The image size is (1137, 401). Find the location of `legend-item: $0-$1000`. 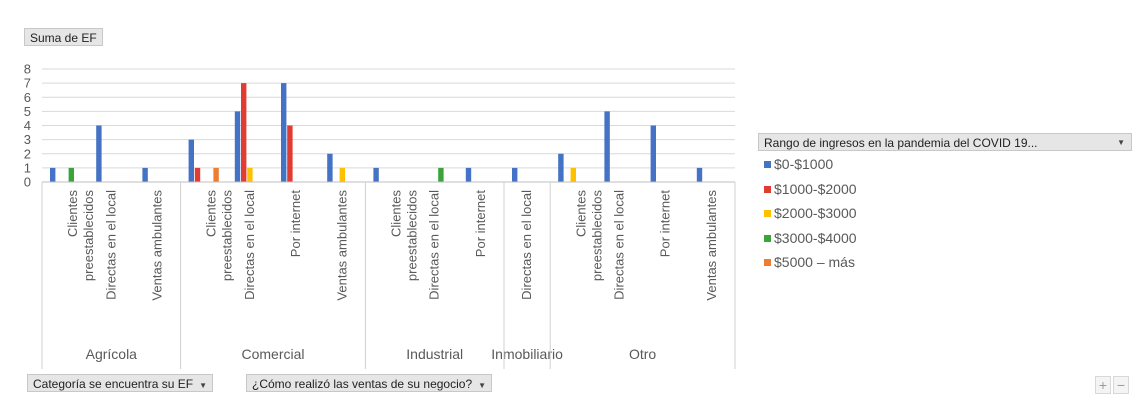

legend-item: $0-$1000 is located at coordinates (810, 168).